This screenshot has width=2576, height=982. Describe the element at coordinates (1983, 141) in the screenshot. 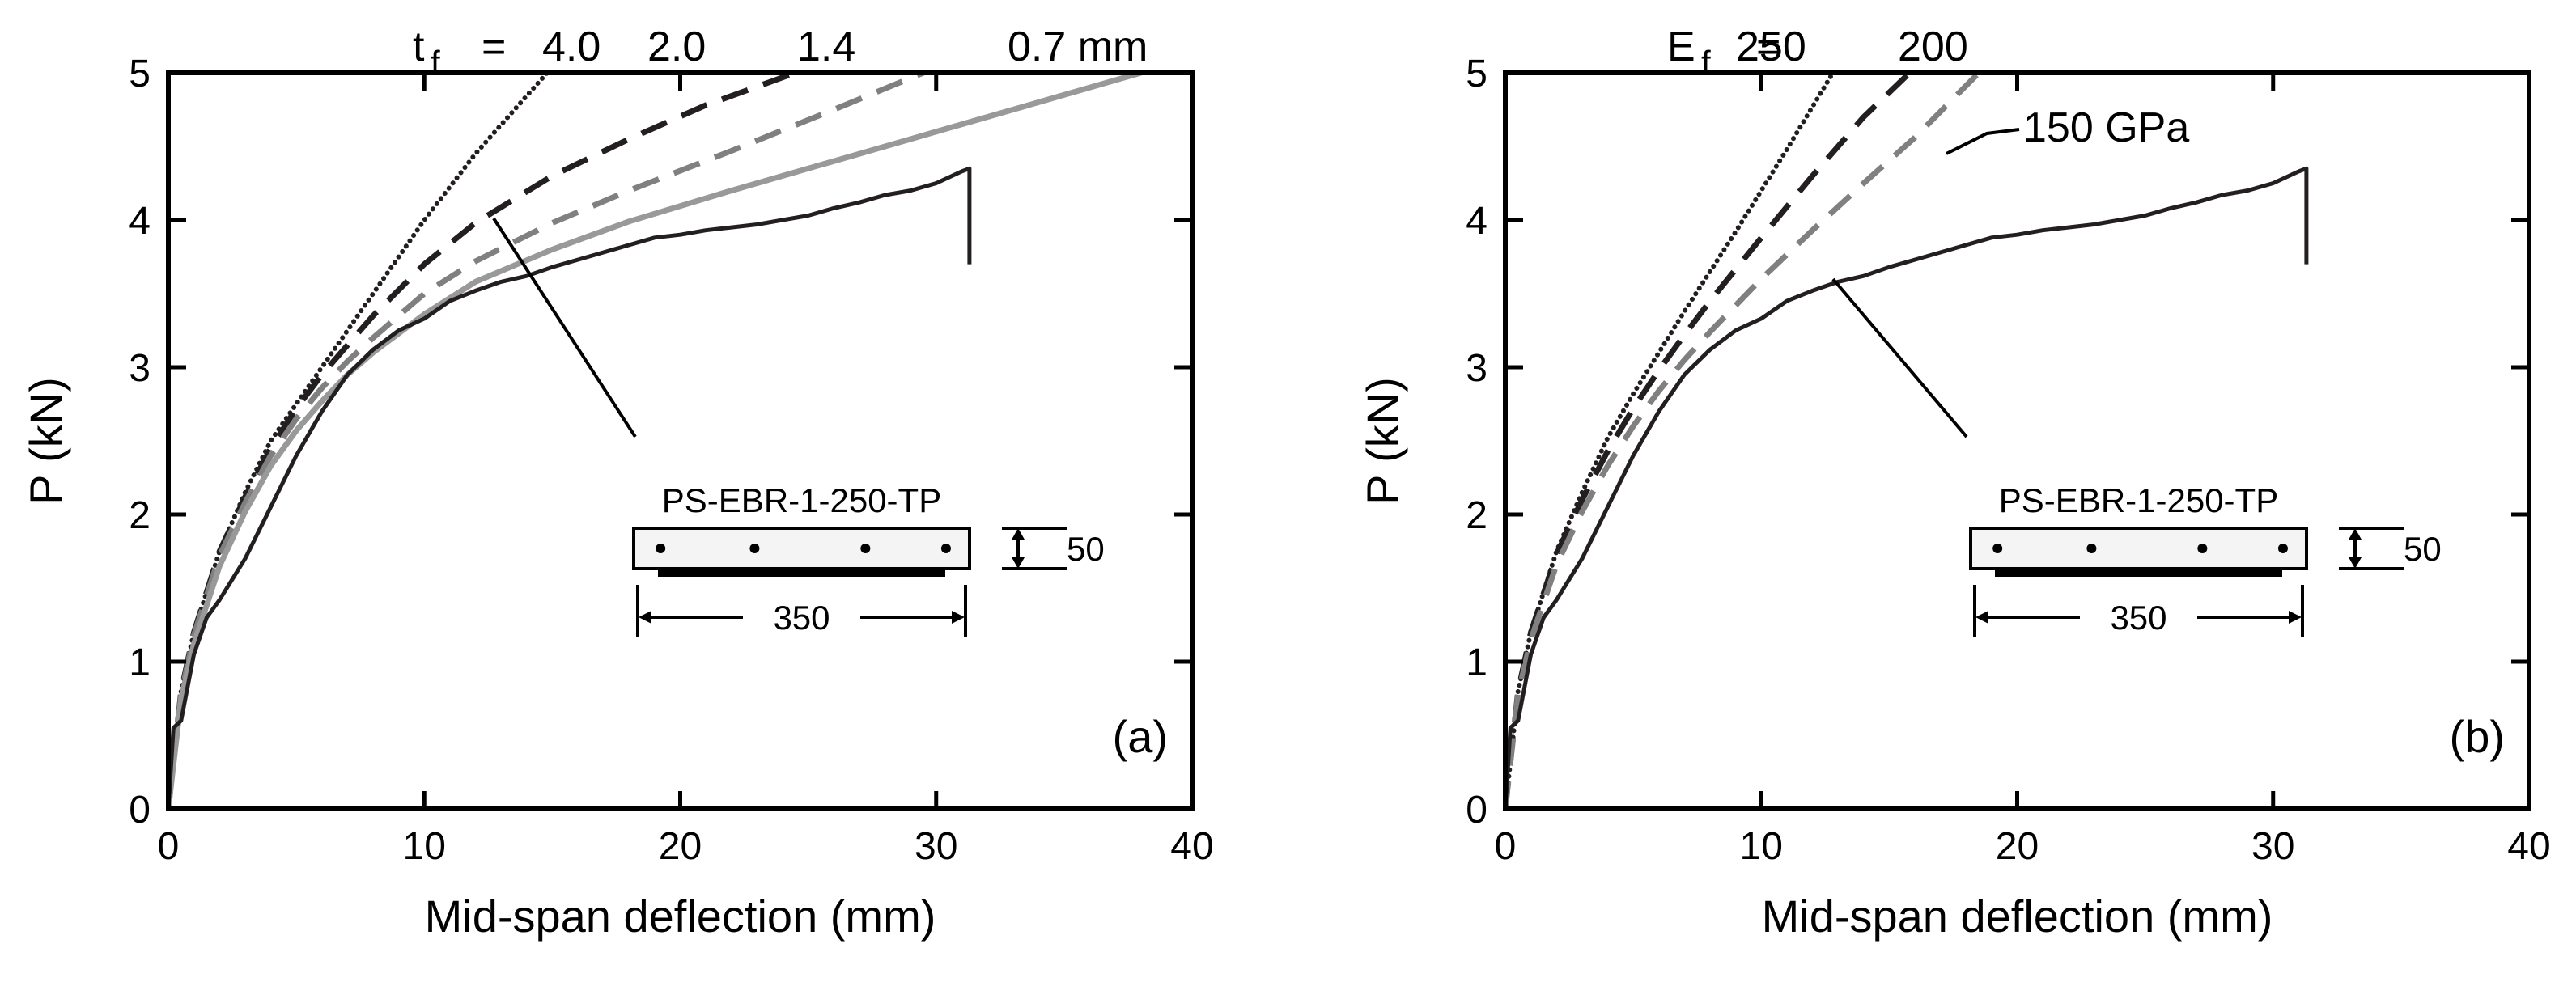

I see `callout-leader` at that location.